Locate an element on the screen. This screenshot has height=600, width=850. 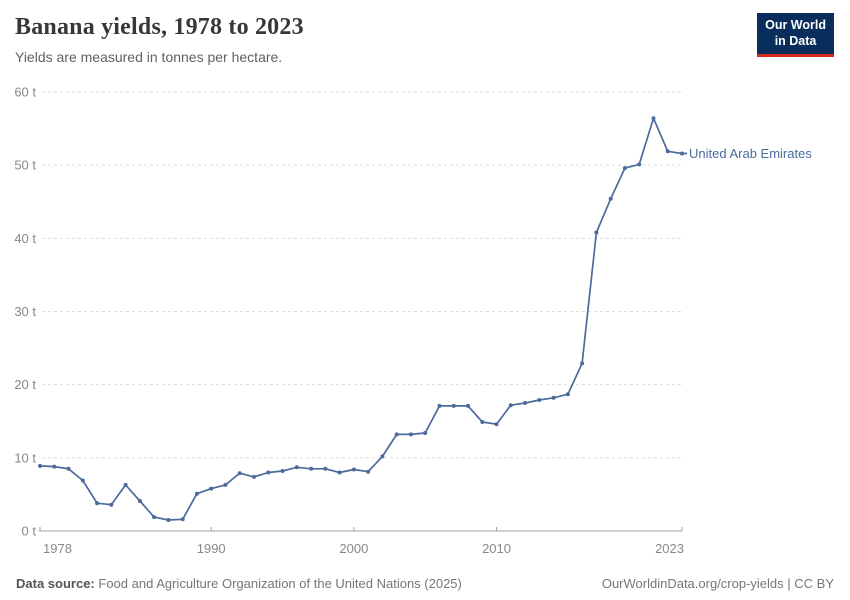
y-tick-label: 40 t is located at coordinates (25, 238).